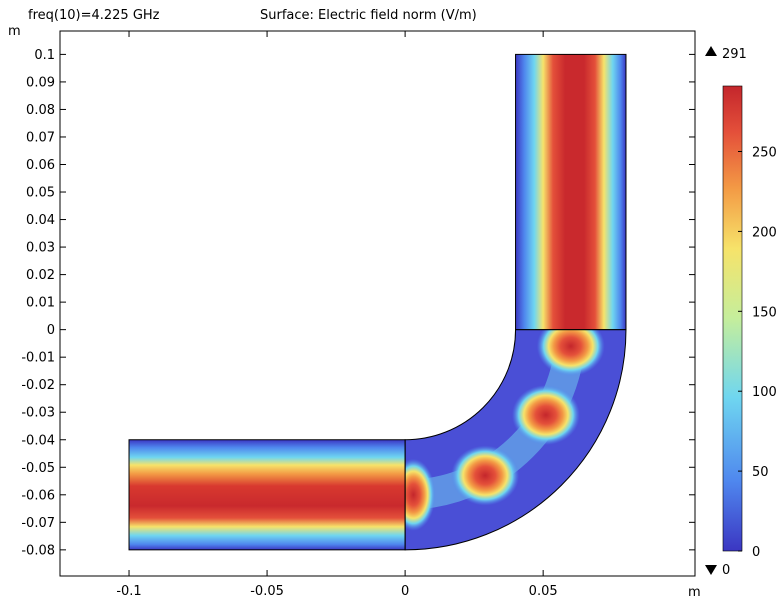 Image resolution: width=782 pixels, height=600 pixels. I want to click on colorbar-tick-label: 100, so click(764, 392).